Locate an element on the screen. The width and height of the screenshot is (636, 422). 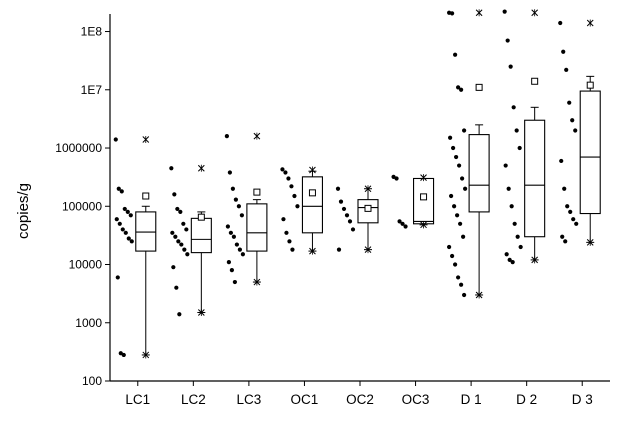
x-tick-label: OC2 is located at coordinates (360, 399).